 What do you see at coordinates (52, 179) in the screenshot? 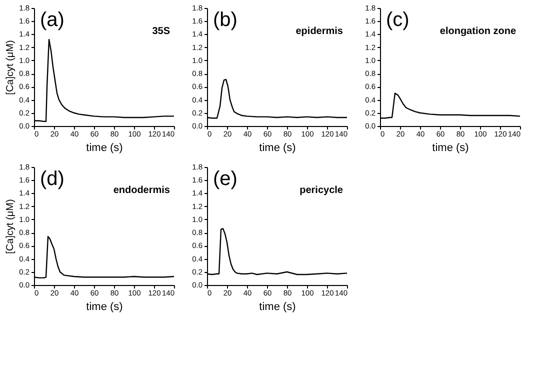
I see `annotation: (d)` at bounding box center [52, 179].